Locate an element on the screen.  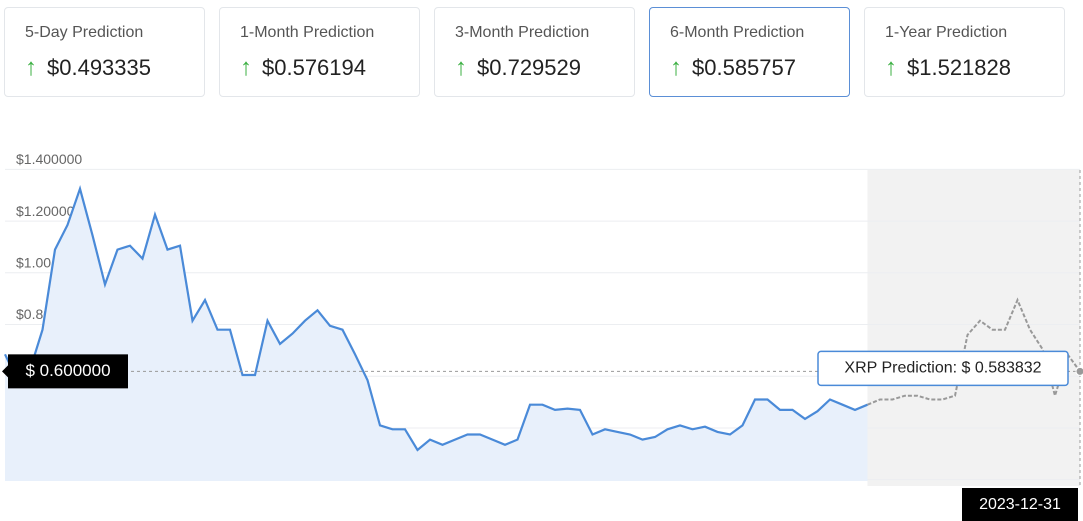
card-label: 6-Month Prediction is located at coordinates (737, 32).